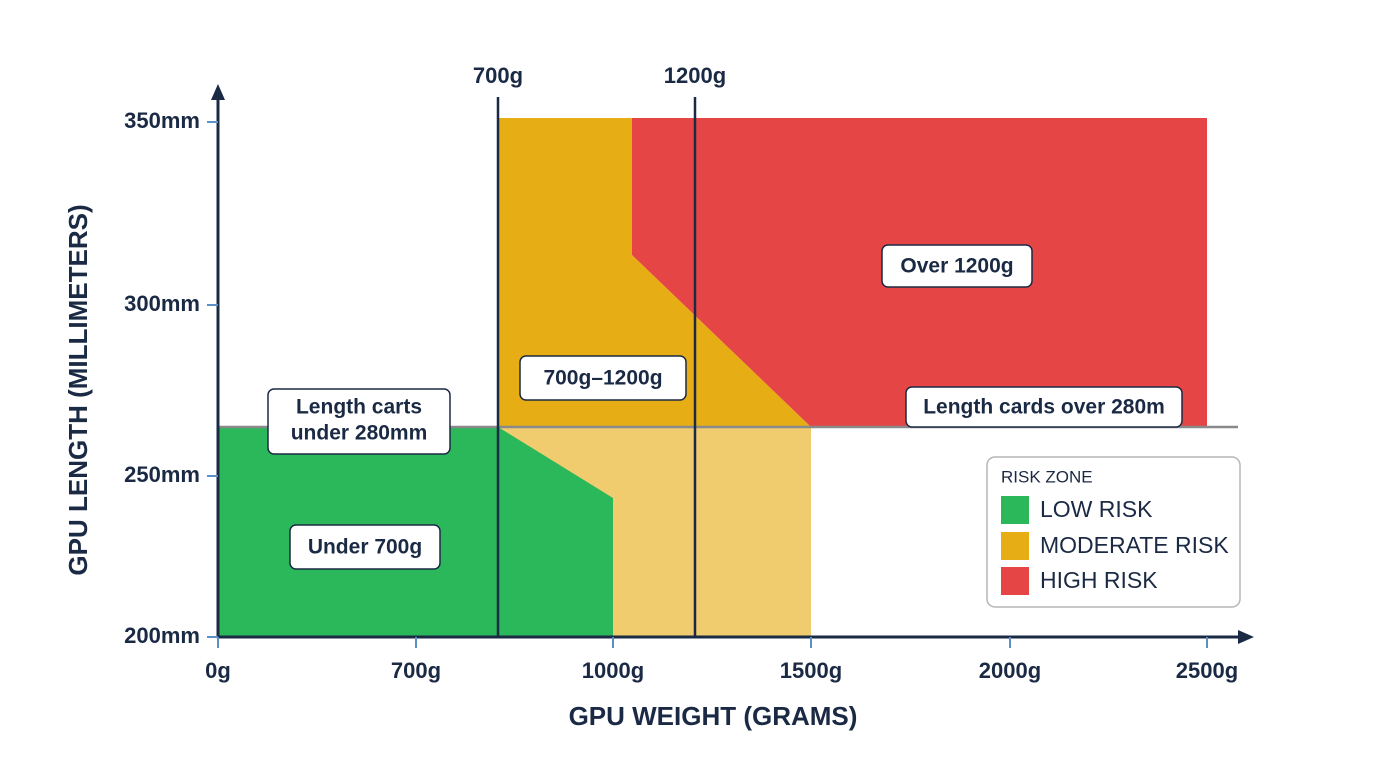 This screenshot has height=768, width=1376. I want to click on legend-item: LOW RISK, so click(1096, 509).